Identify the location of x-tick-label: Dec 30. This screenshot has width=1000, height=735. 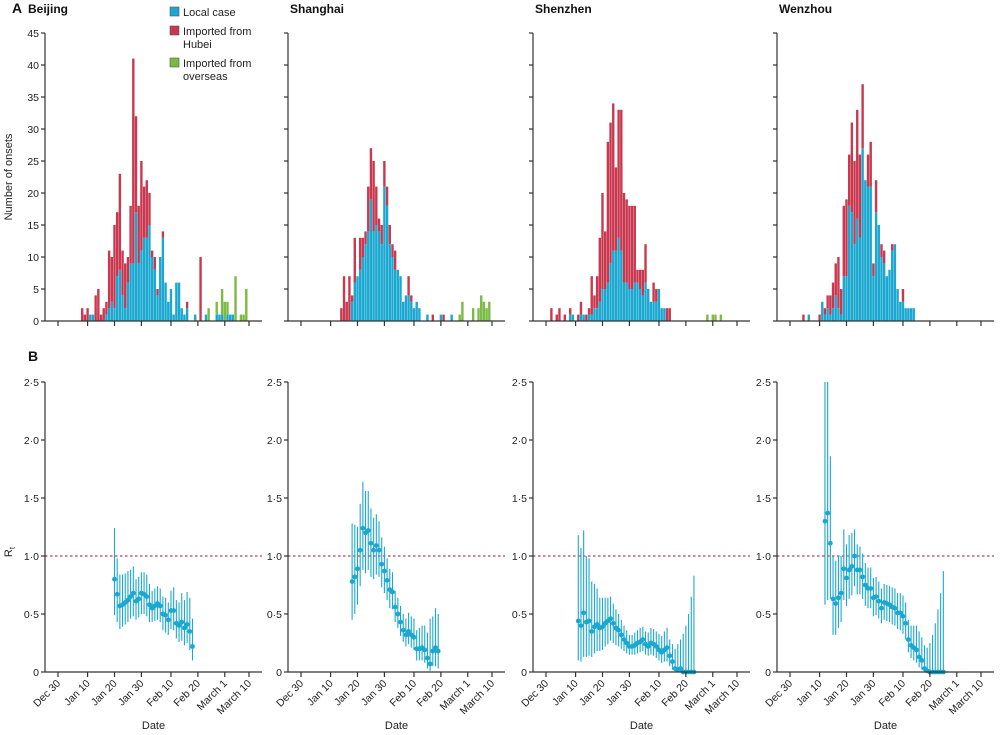
(779, 694).